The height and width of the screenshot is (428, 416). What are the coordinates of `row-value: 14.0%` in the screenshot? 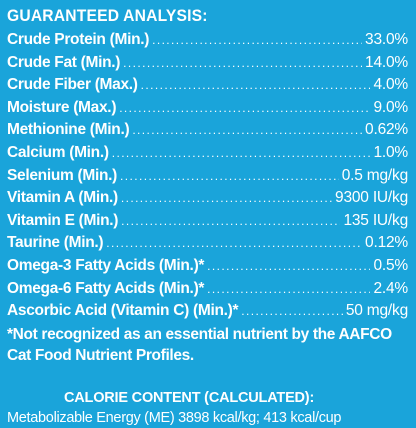 It's located at (386, 62).